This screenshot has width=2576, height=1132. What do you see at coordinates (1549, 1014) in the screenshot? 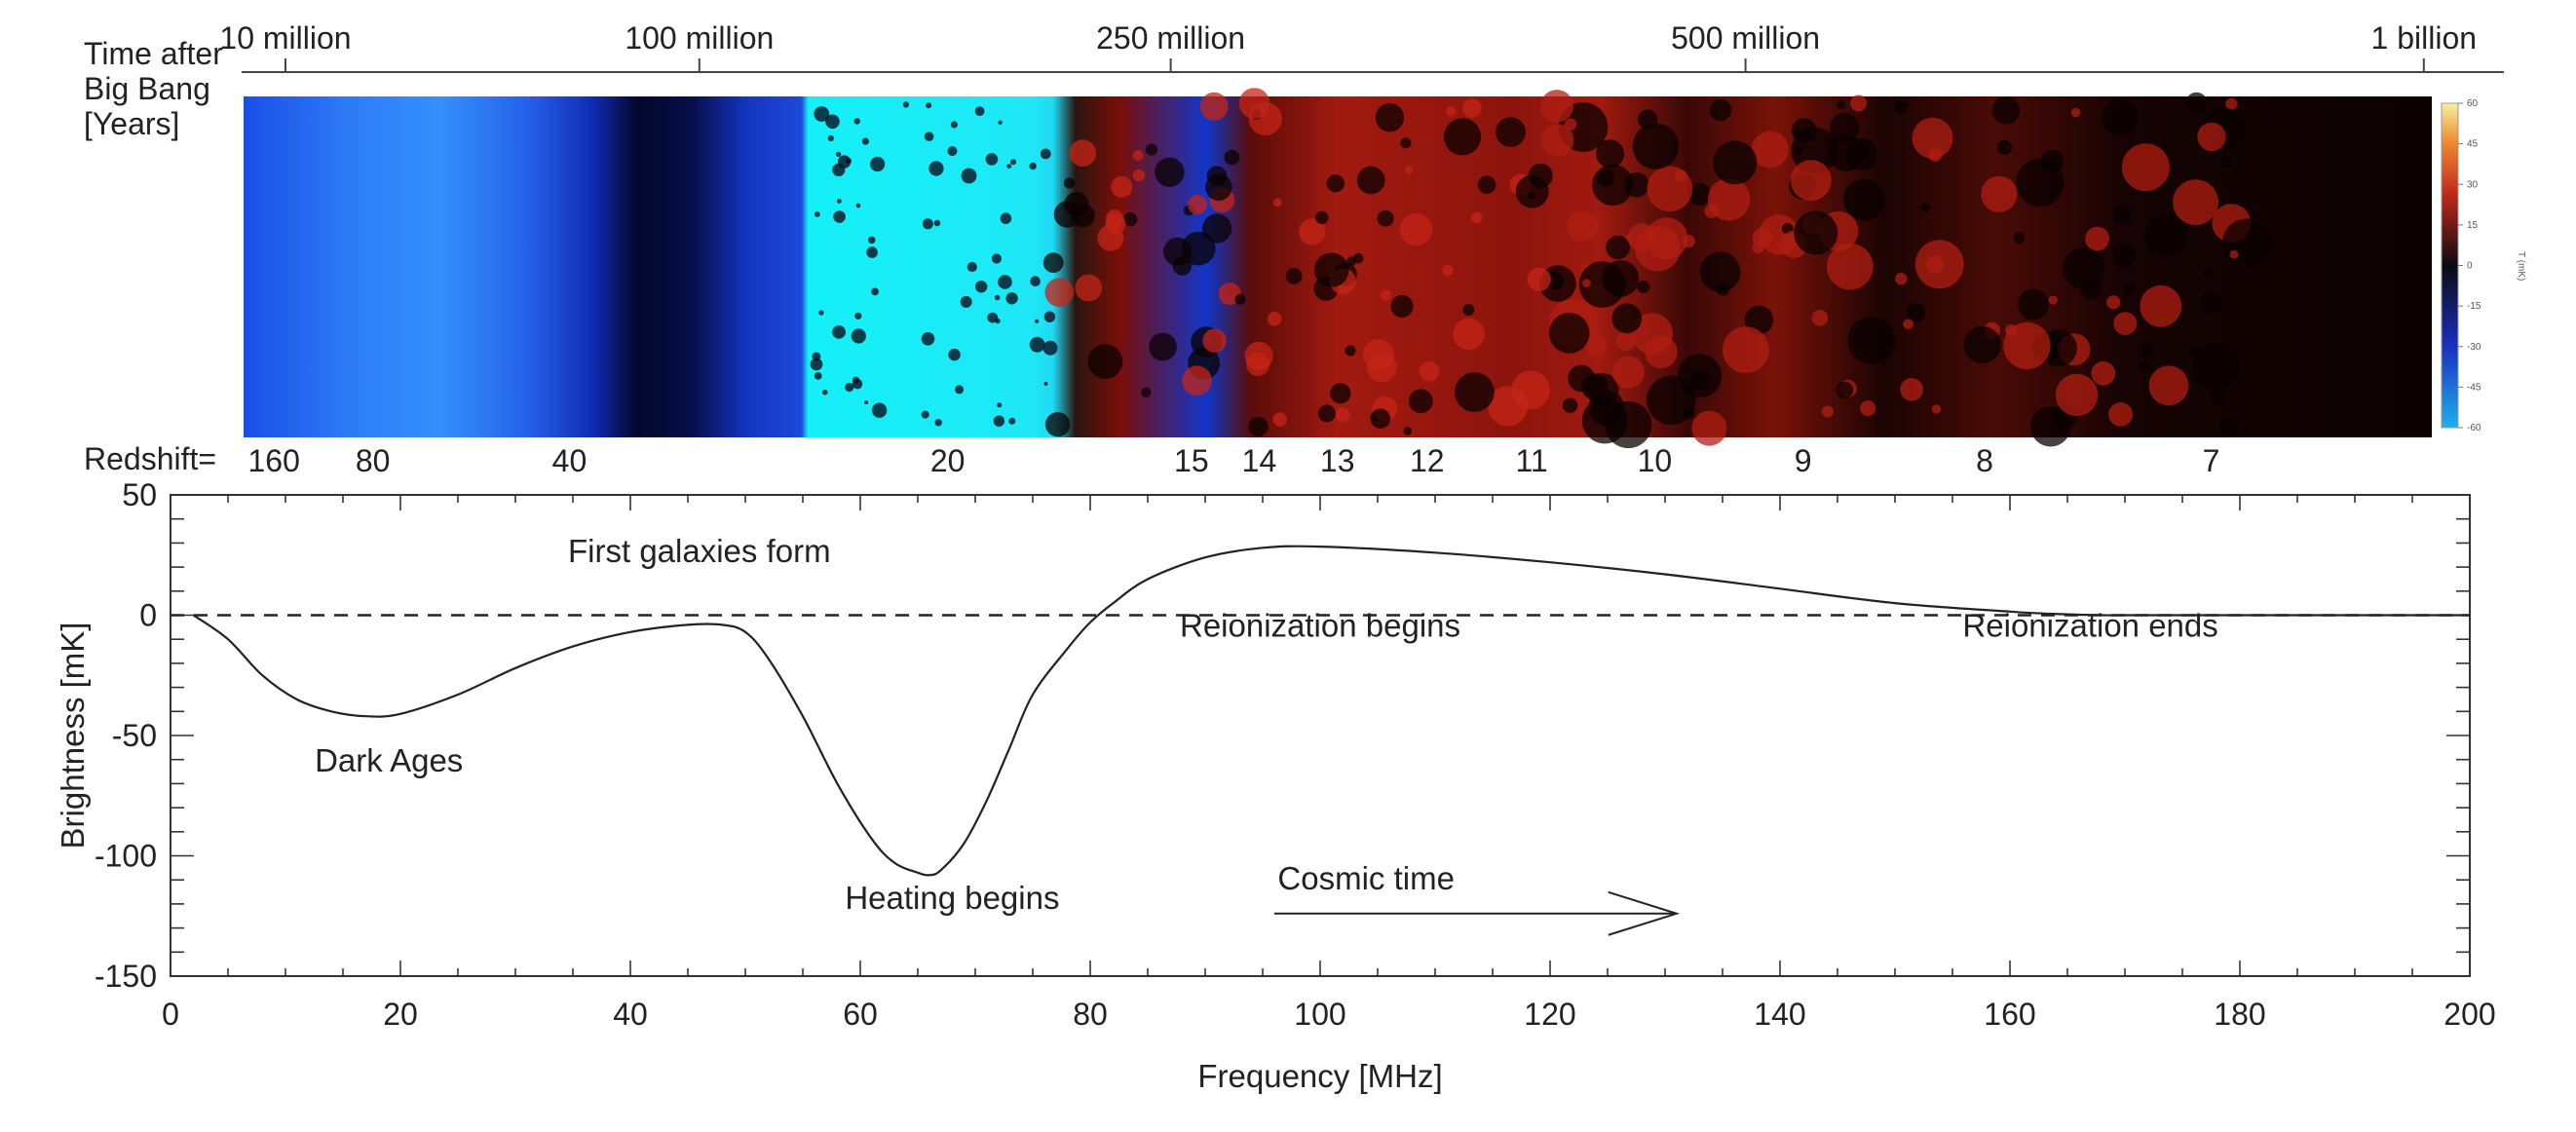
I see `x-tick-label: 120` at bounding box center [1549, 1014].